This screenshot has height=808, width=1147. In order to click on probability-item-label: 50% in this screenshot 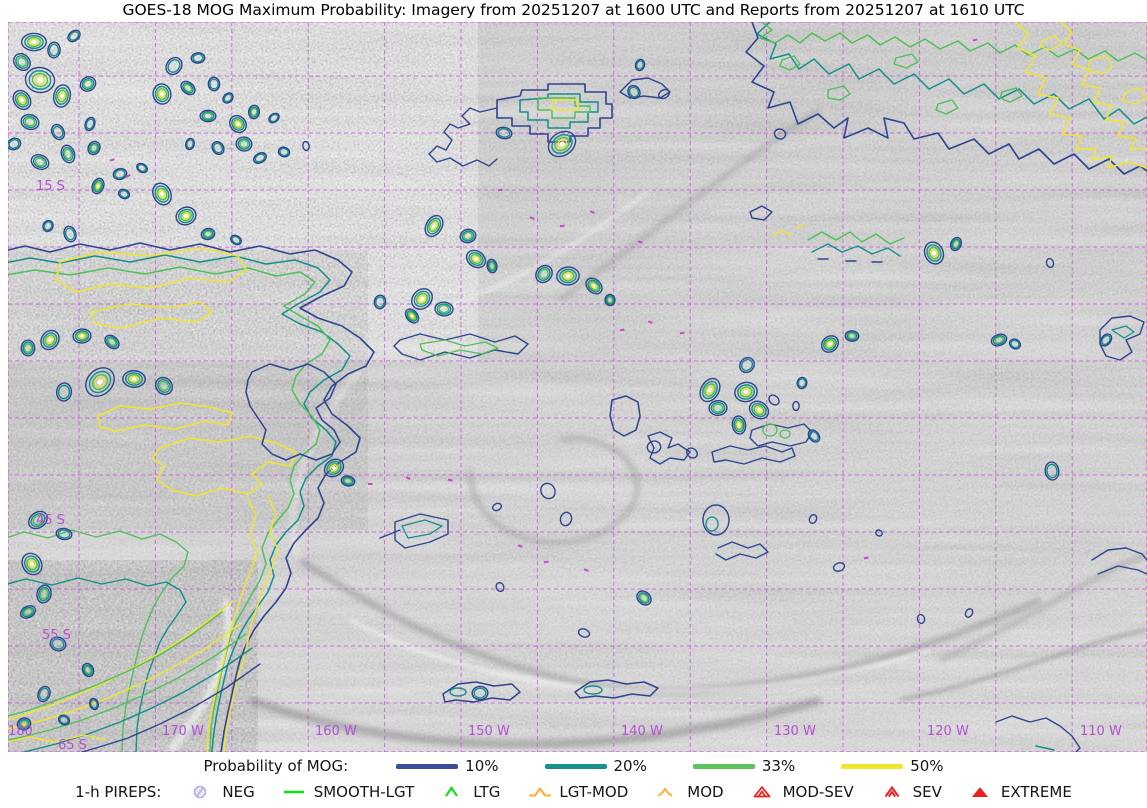, I will do `click(927, 766)`.